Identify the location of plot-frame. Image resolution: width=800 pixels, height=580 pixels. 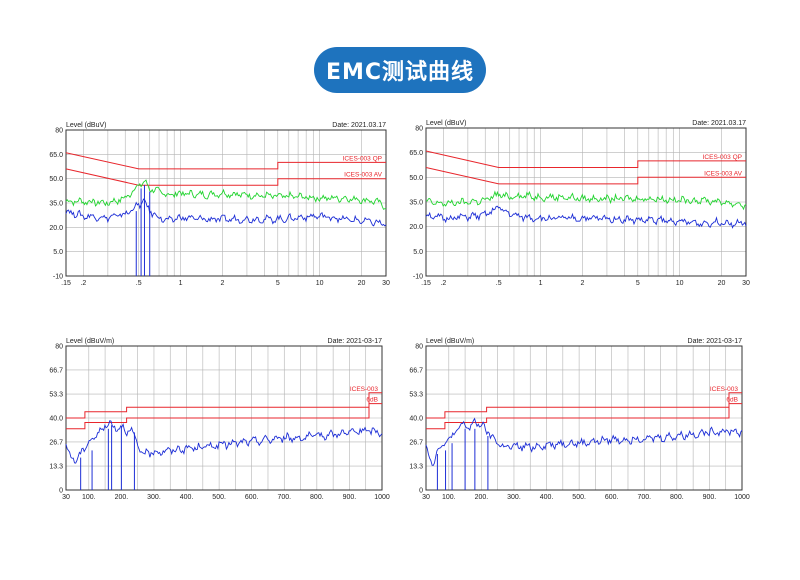
(226, 203).